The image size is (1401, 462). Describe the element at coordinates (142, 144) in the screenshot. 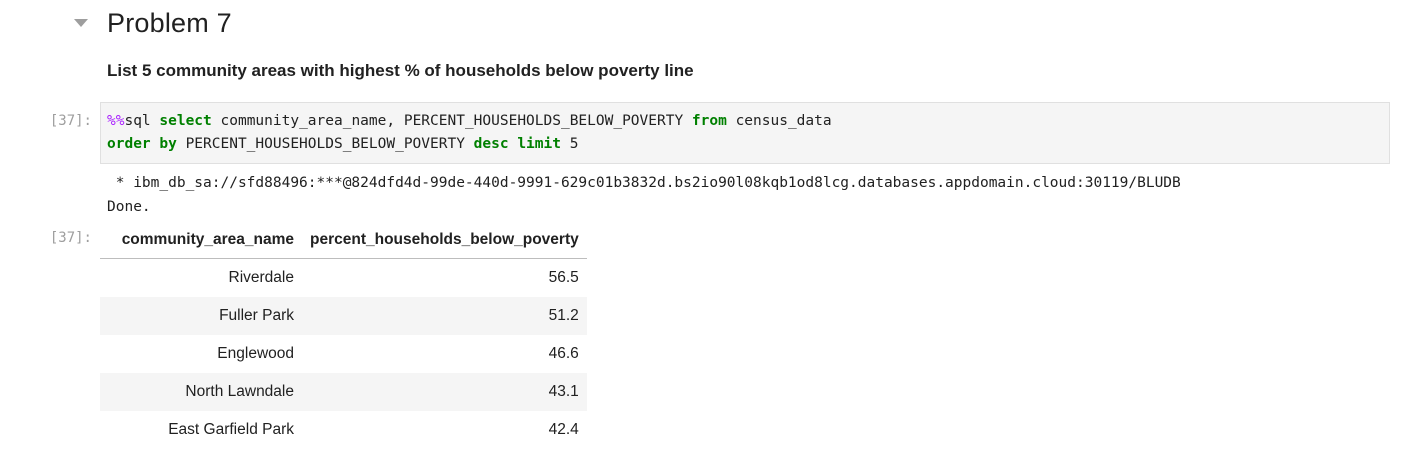

I see `keyword-order-by: order by` at that location.